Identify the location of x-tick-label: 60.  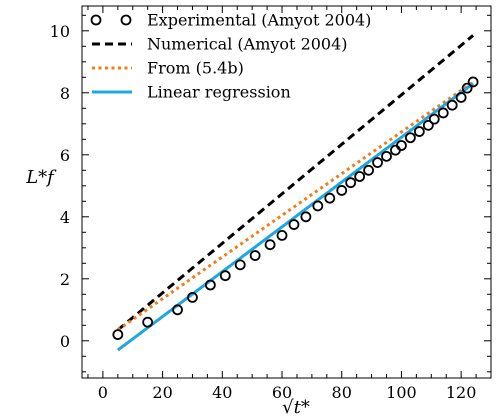
(282, 392).